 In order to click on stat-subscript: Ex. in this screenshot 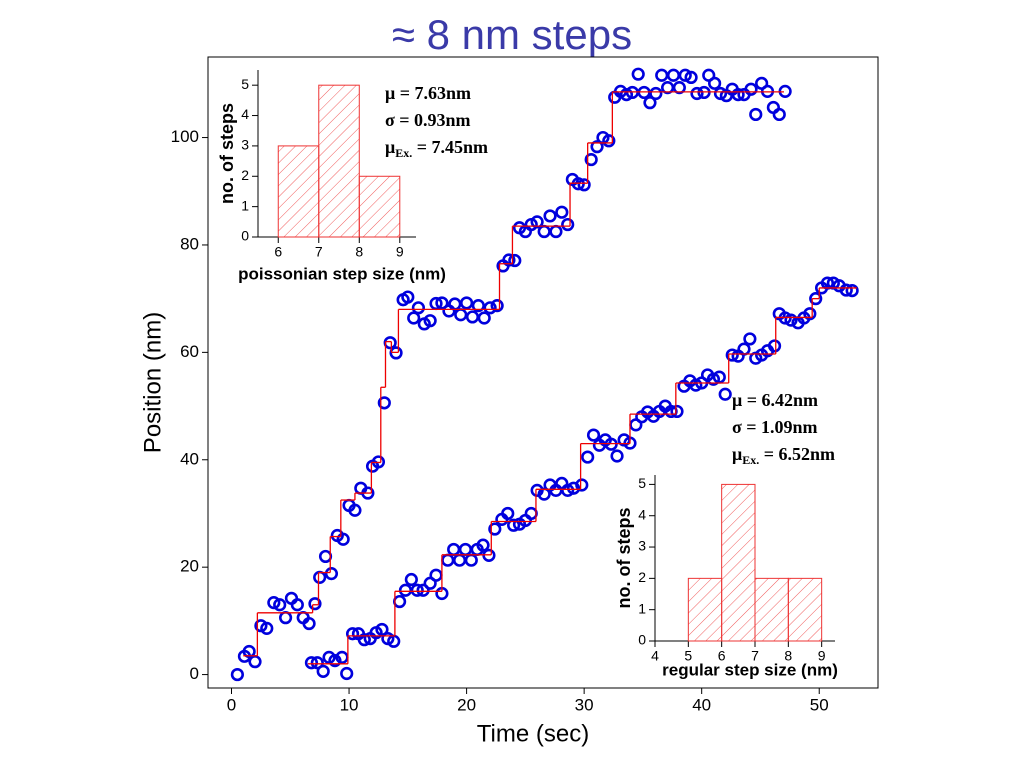, I will do `click(750, 460)`.